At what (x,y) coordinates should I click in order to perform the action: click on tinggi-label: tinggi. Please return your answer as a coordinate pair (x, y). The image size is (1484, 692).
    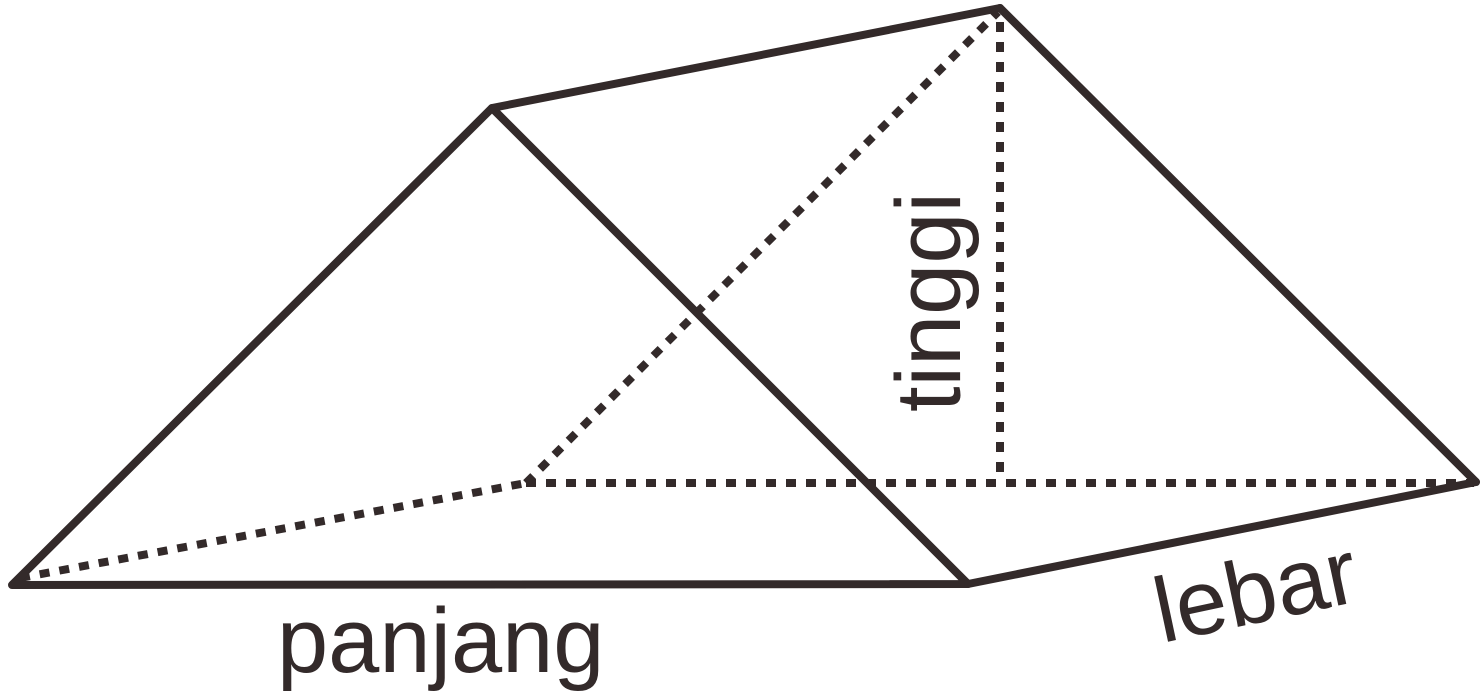
    Looking at the image, I should click on (929, 302).